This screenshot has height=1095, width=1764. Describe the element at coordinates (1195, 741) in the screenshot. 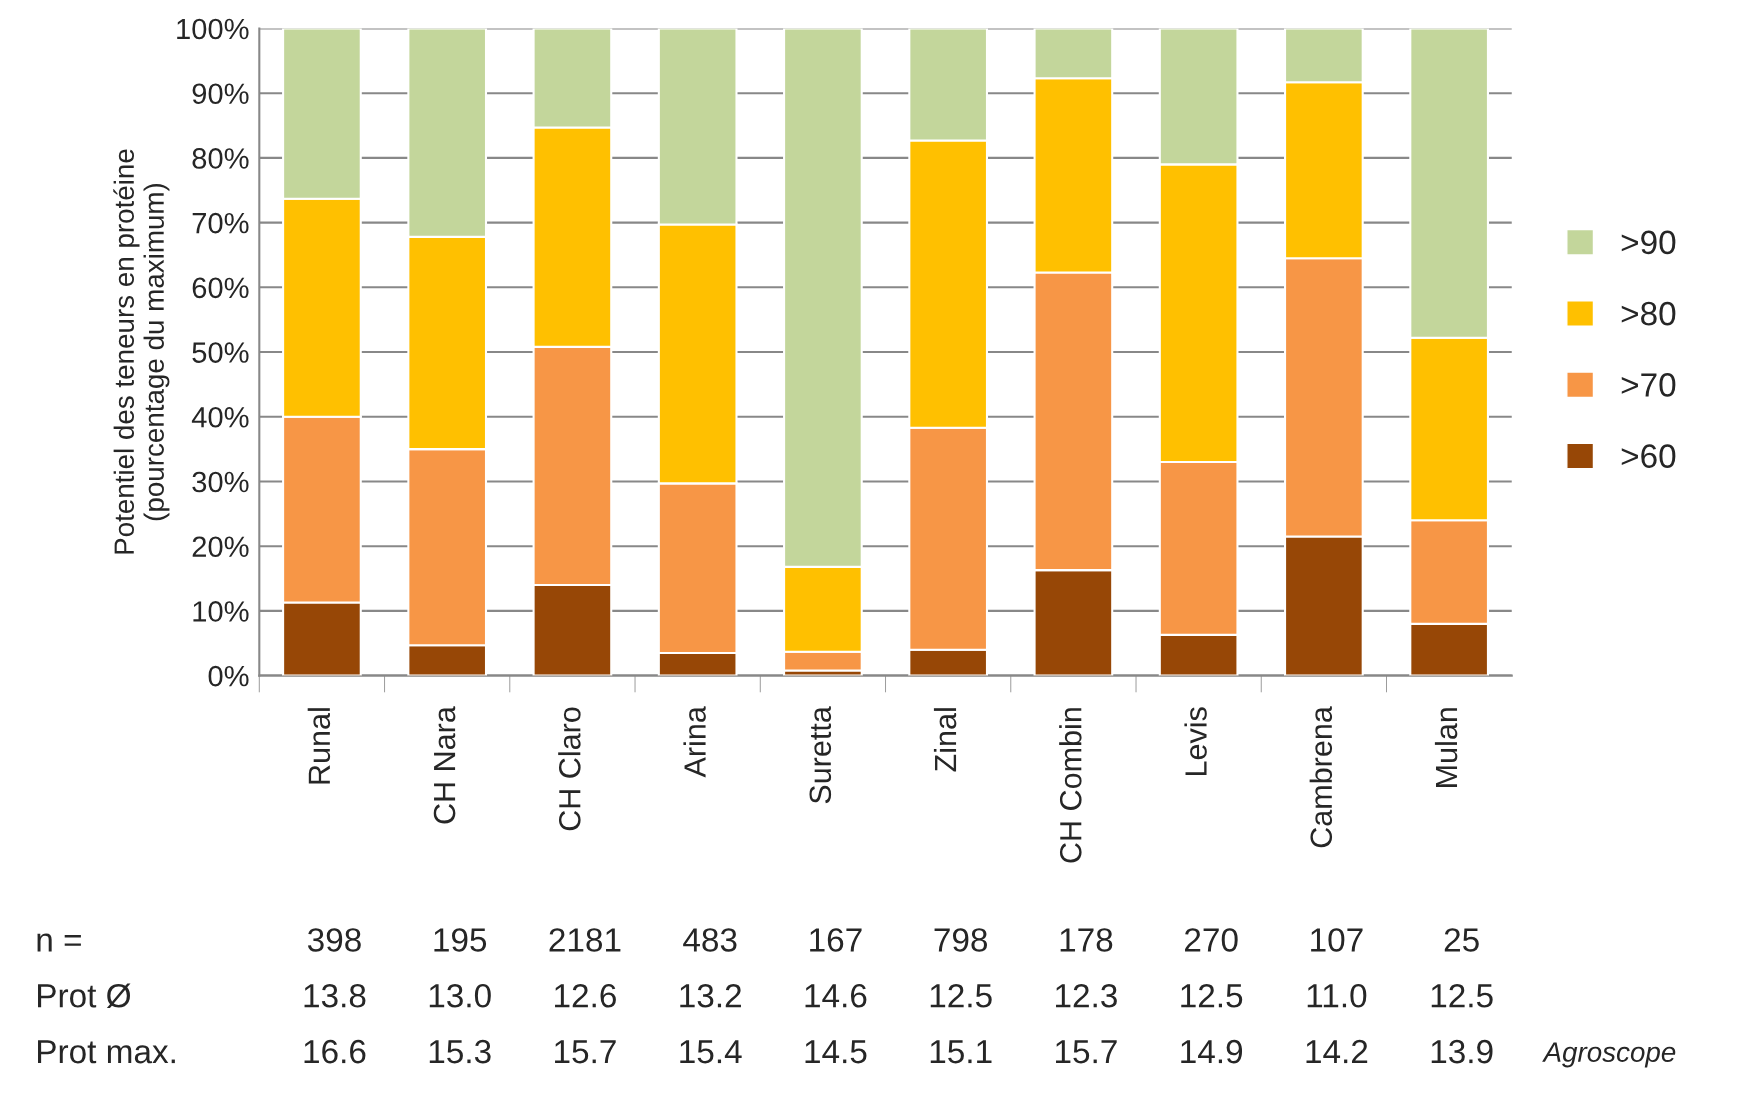

I see `x-tick-label: Levis` at that location.